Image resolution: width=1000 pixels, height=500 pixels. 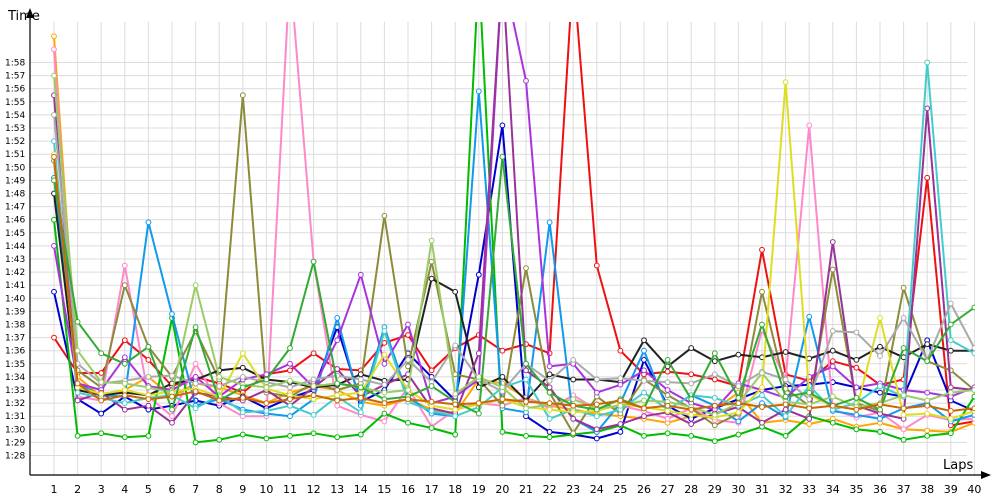 I want to click on y-tick-label: 1:28, so click(x=15, y=457).